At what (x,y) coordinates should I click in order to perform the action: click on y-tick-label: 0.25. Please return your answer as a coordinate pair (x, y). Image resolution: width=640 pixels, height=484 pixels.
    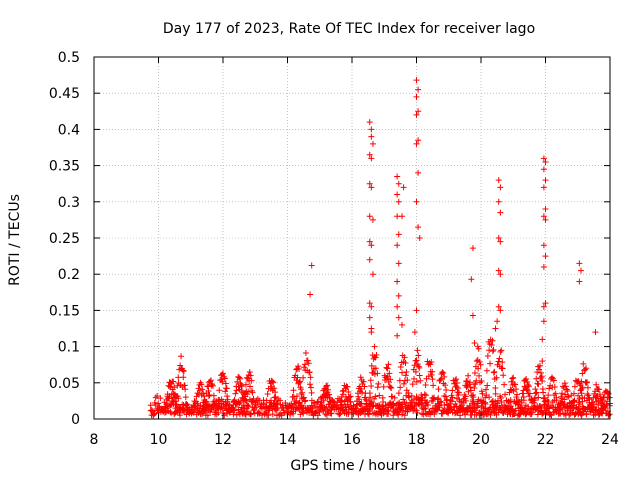
    Looking at the image, I should click on (64, 239).